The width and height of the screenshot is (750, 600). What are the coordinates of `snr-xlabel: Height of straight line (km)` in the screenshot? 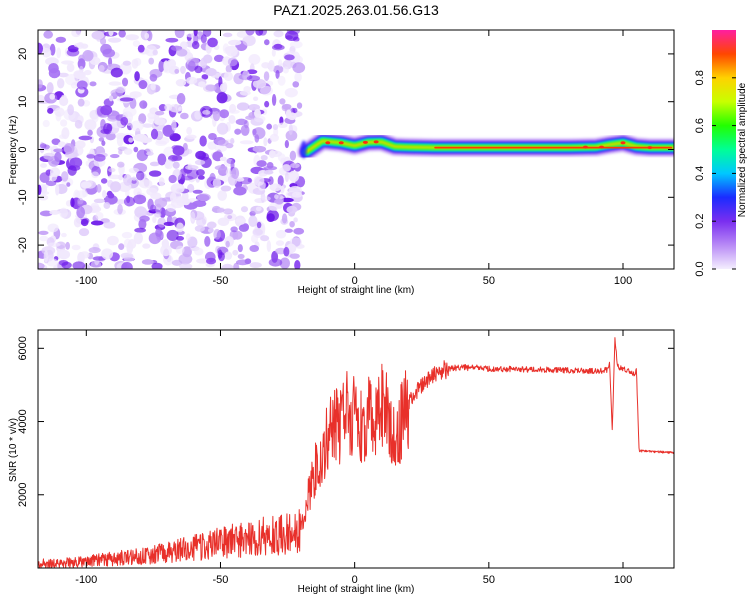 It's located at (356, 589).